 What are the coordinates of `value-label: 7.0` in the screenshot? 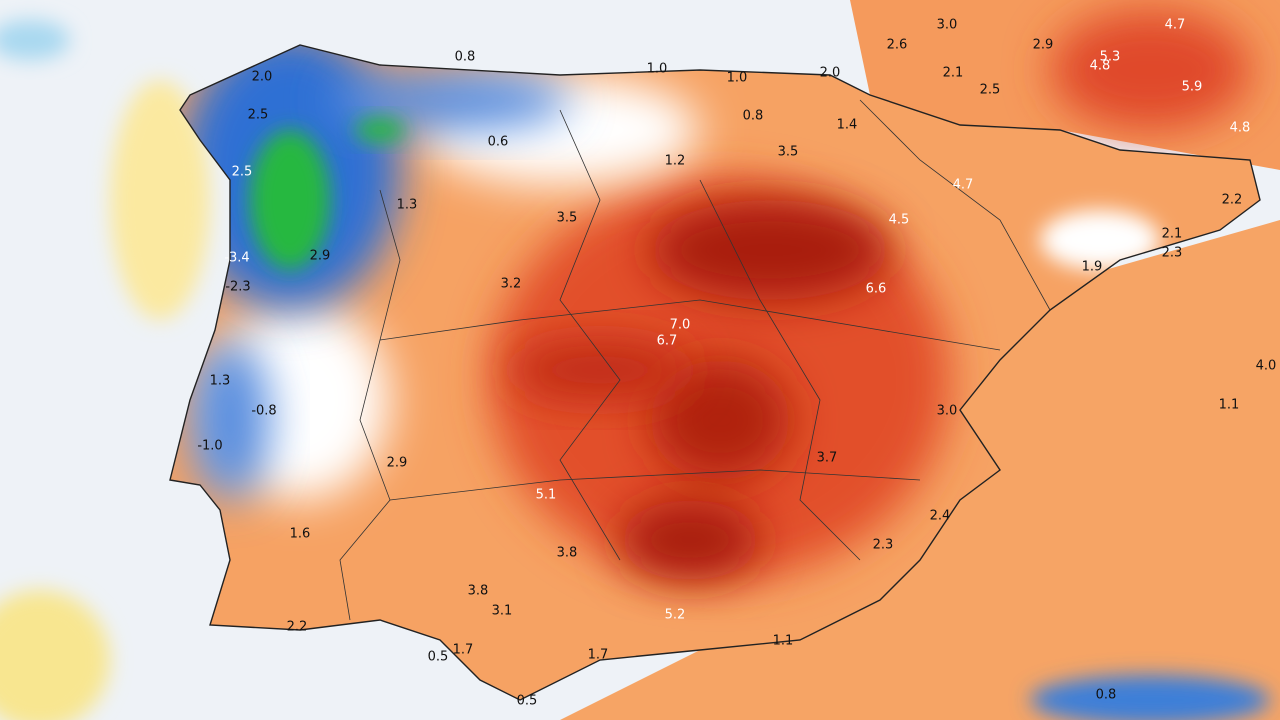 It's located at (680, 325).